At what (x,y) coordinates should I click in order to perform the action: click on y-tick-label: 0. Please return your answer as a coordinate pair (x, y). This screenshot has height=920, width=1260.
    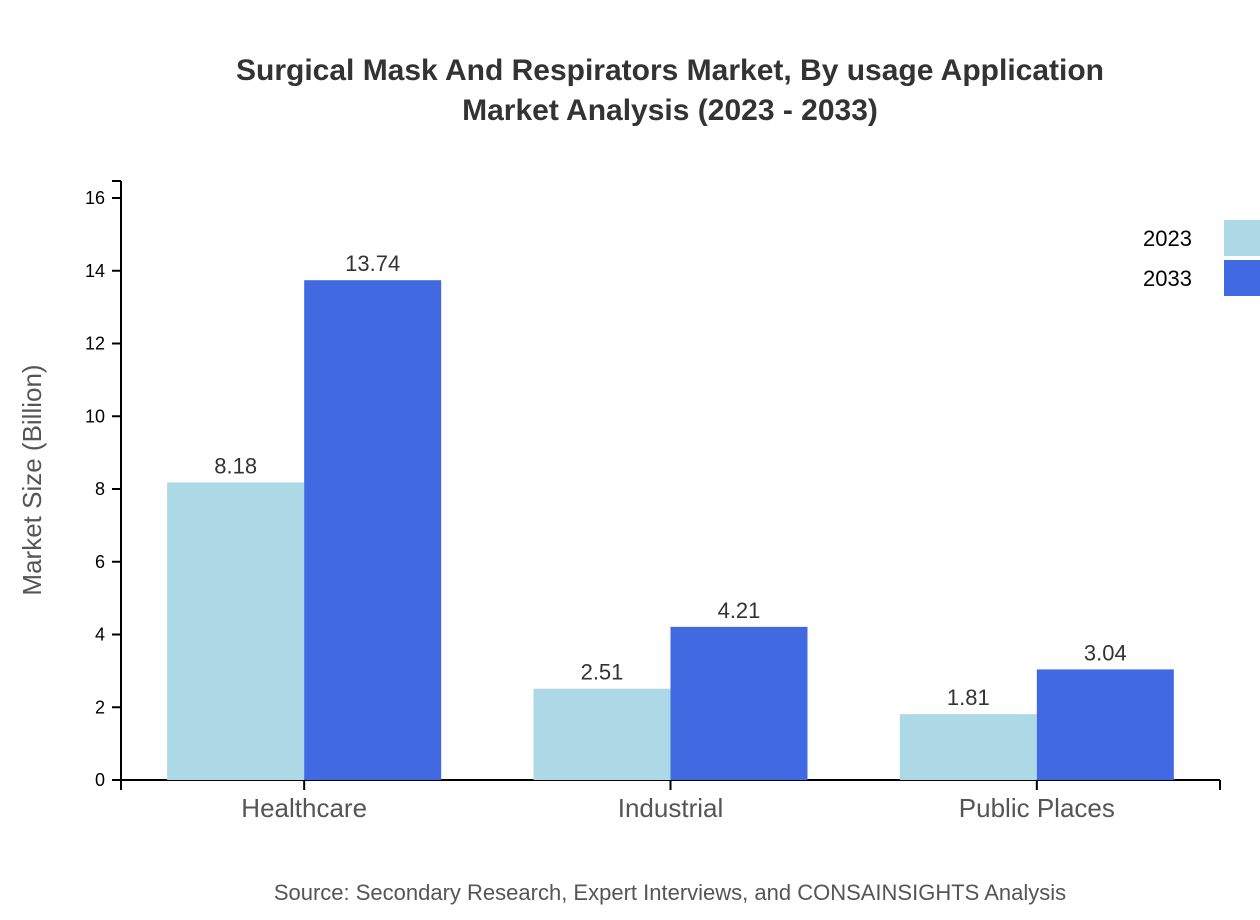
    Looking at the image, I should click on (100, 780).